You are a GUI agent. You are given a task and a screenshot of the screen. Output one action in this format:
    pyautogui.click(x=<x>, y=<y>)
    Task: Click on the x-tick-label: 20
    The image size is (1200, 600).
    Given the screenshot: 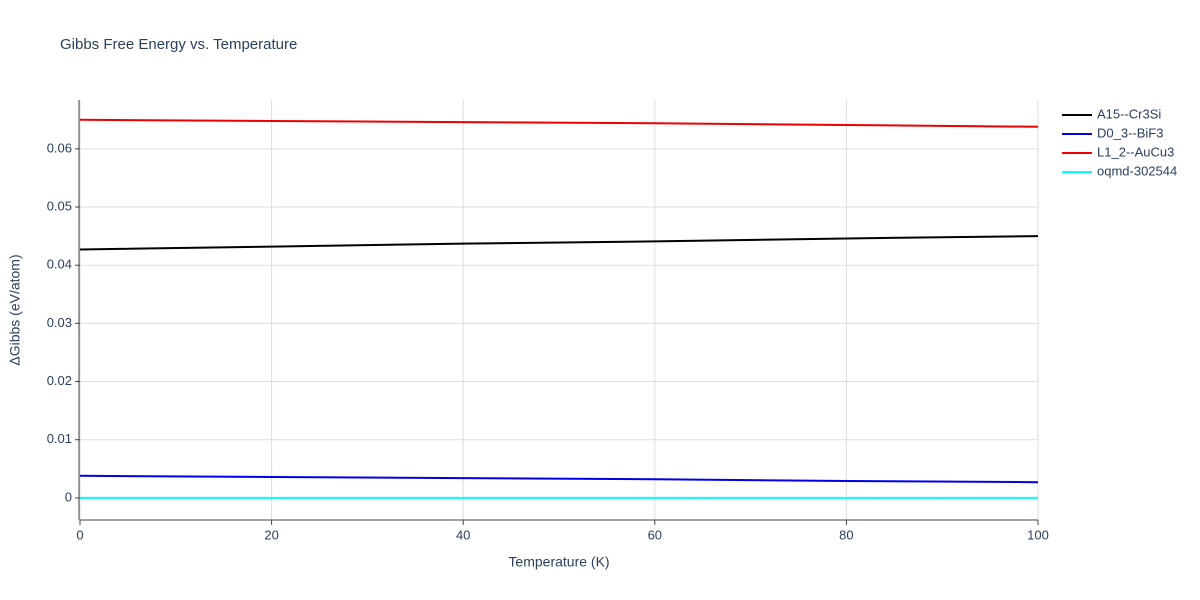 What is the action you would take?
    pyautogui.click(x=271, y=534)
    